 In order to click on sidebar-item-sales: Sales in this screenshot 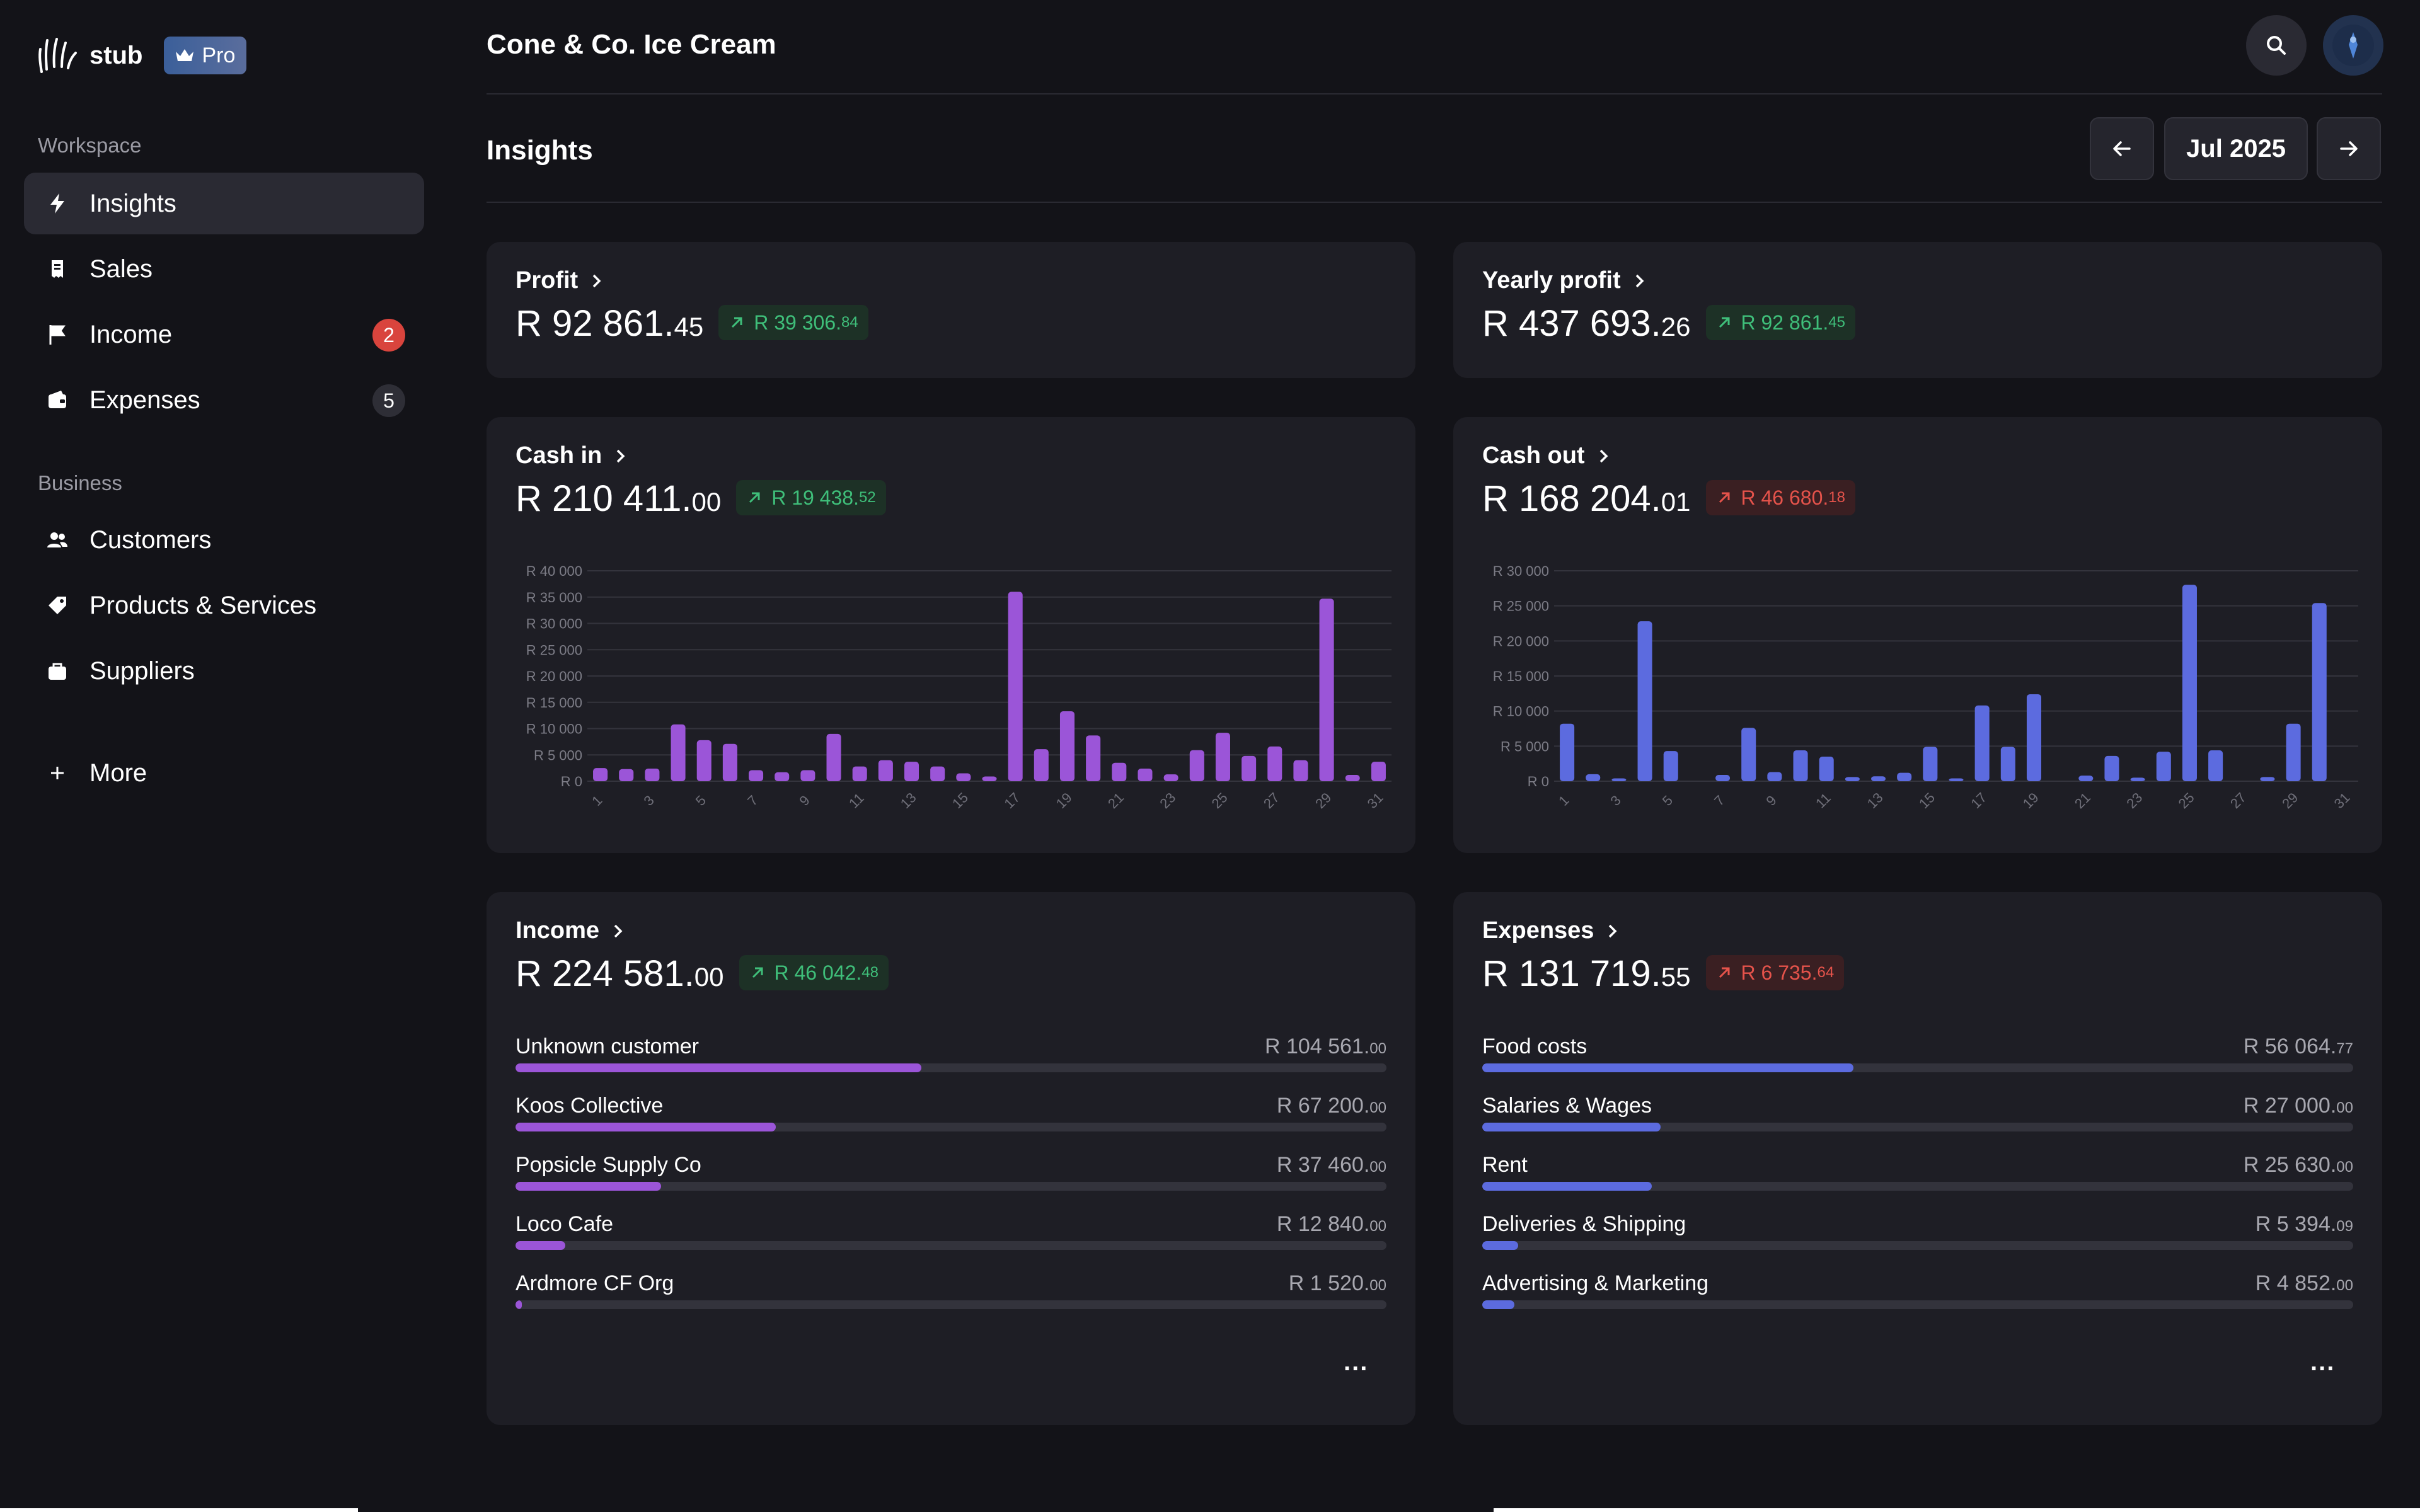, I will do `click(224, 269)`.